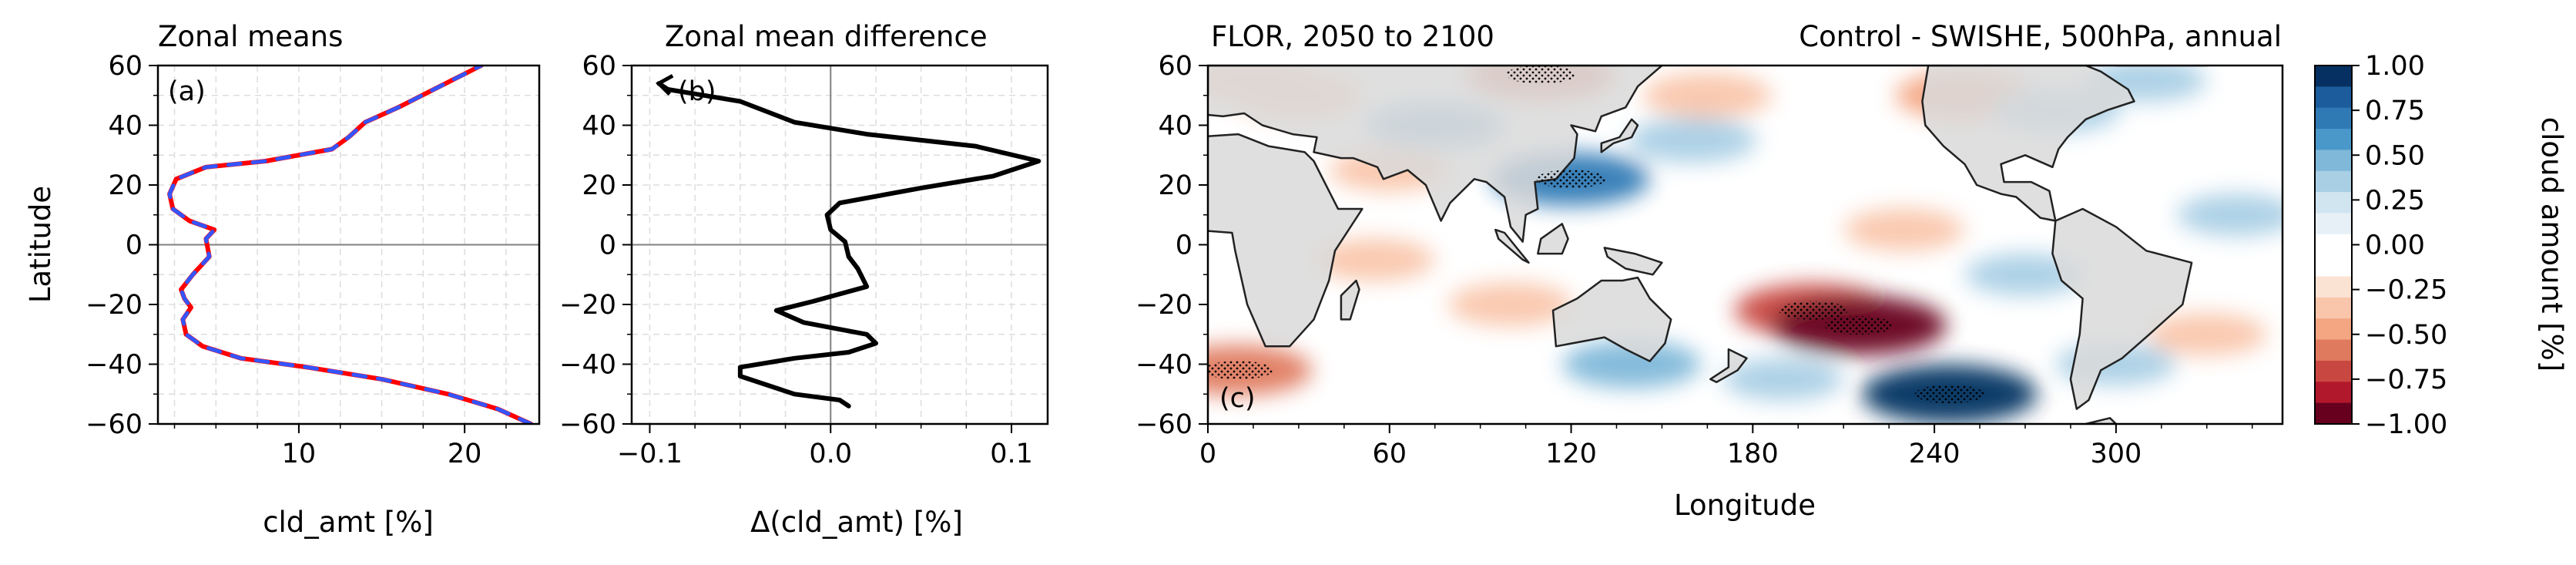  I want to click on colorbar-tick-label: 0.25, so click(2395, 200).